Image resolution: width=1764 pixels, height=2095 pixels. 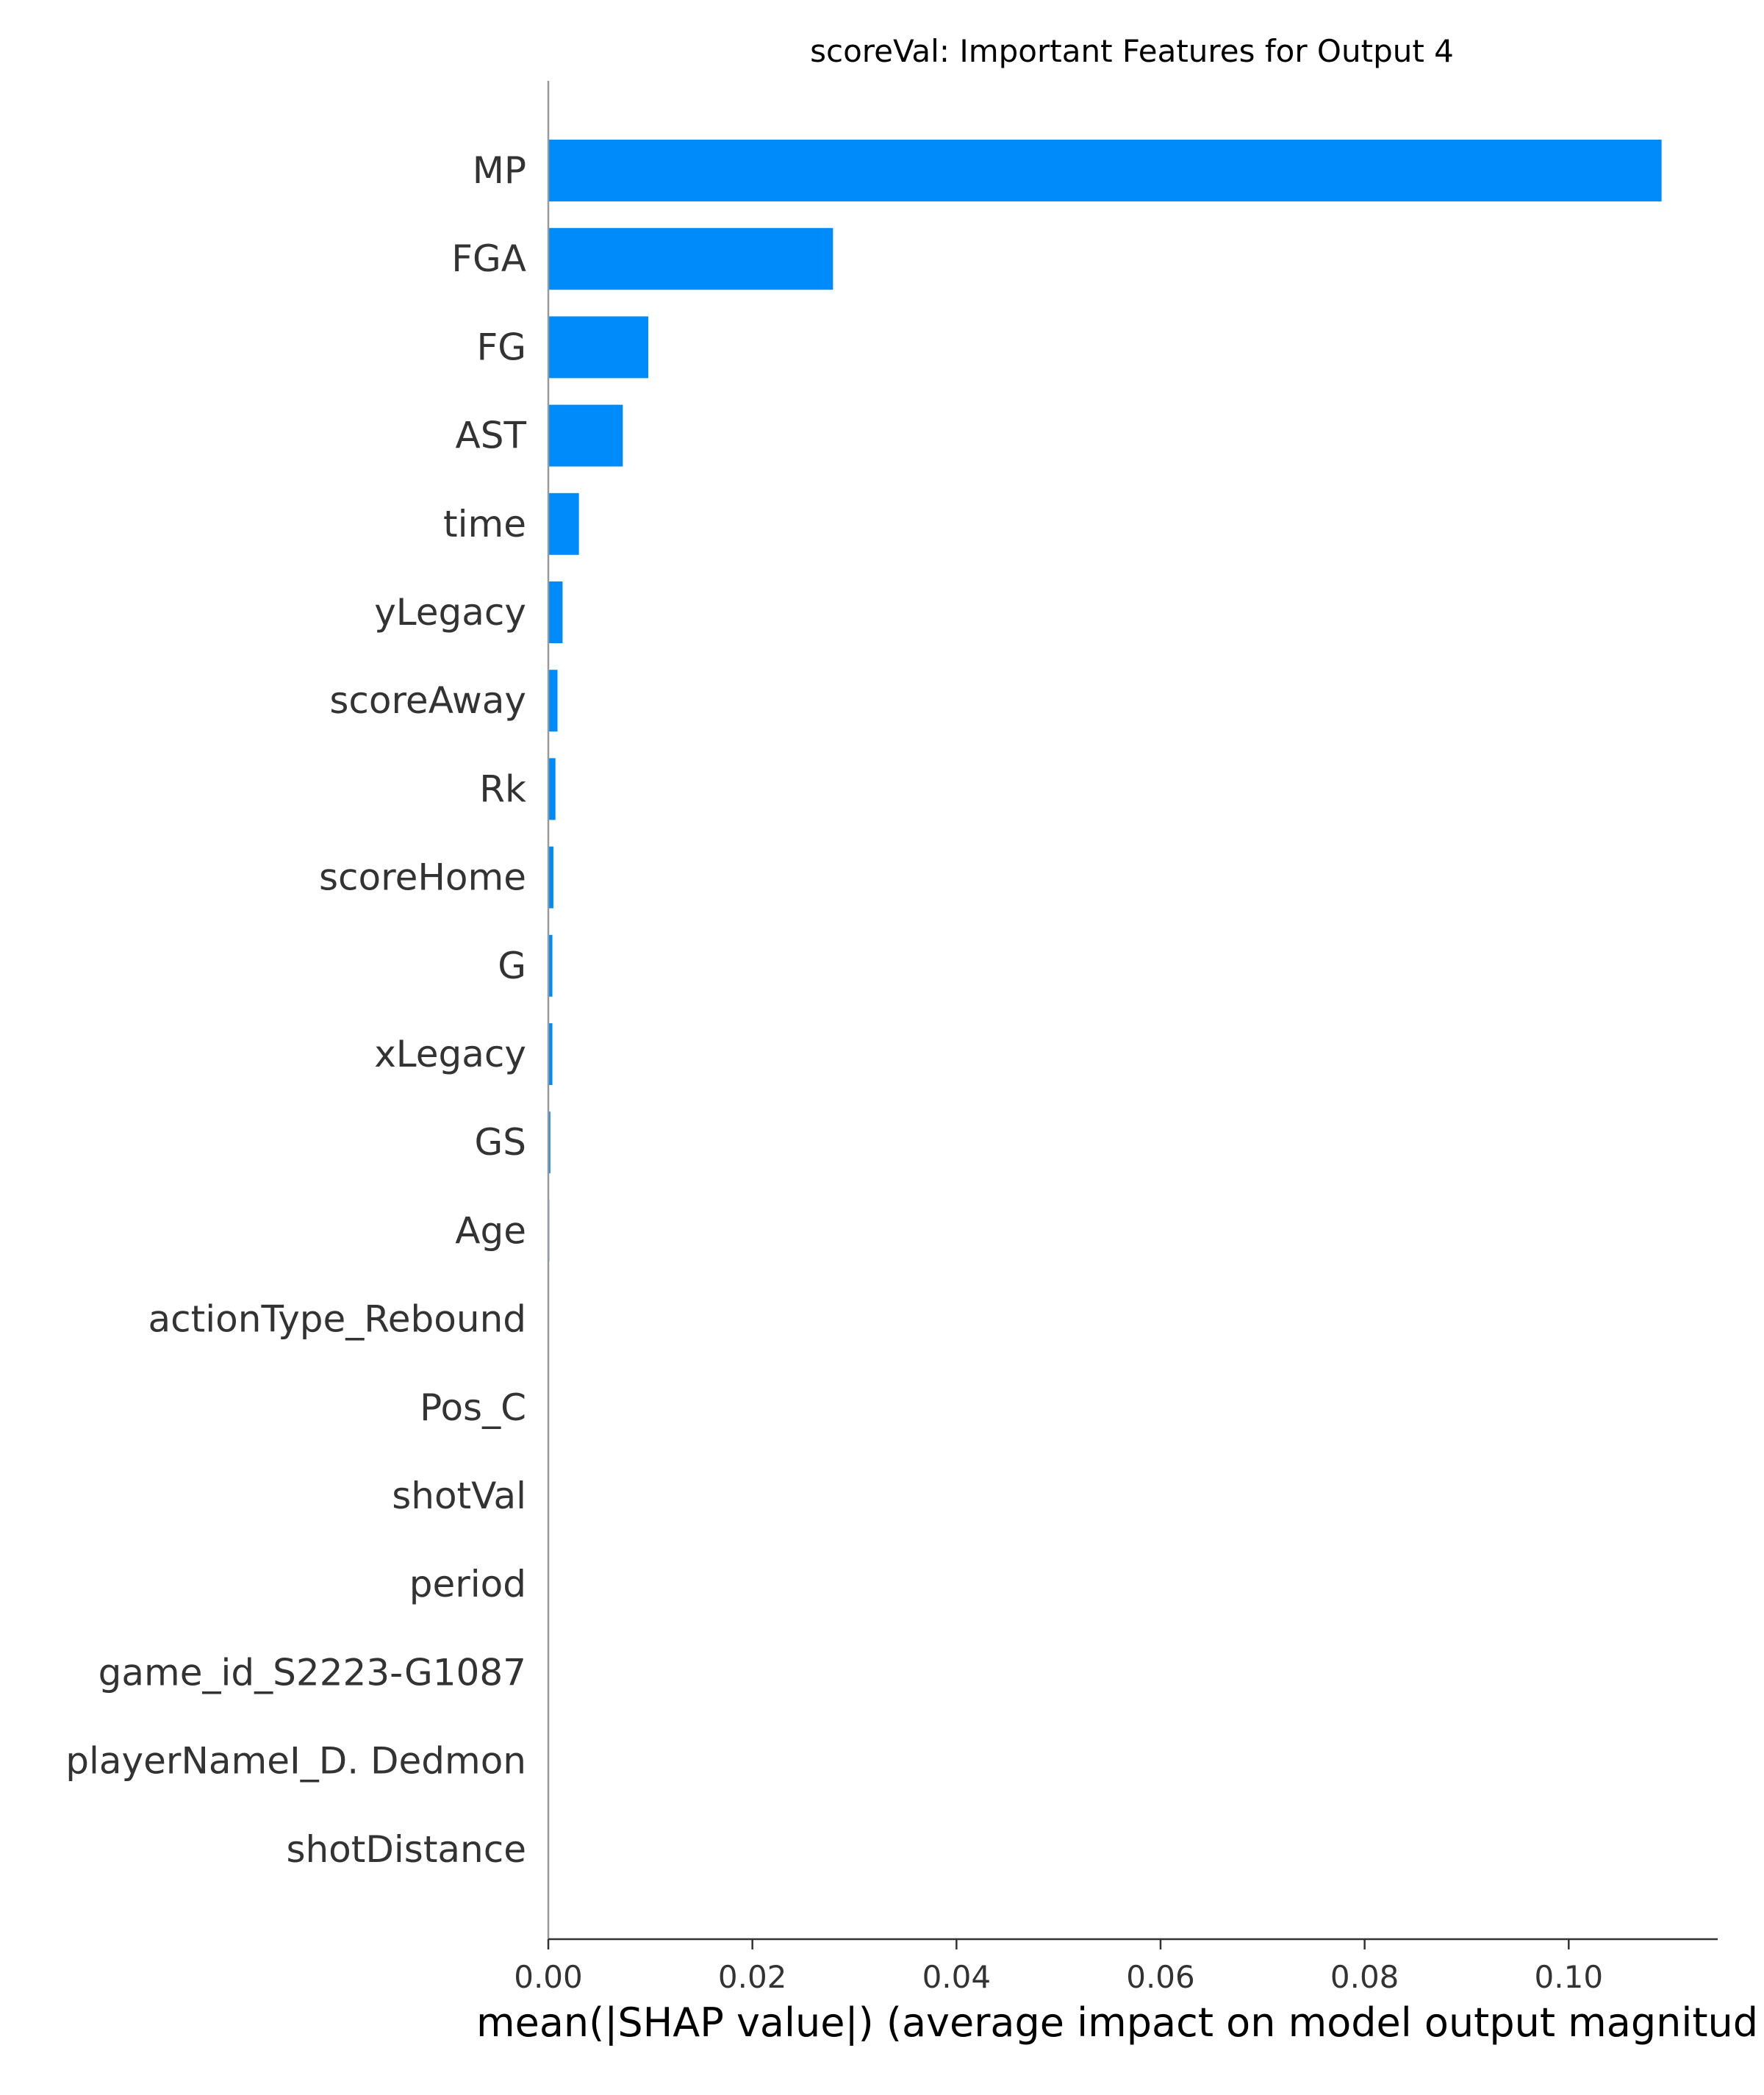 I want to click on x-tick-label: 0.00, so click(x=548, y=1977).